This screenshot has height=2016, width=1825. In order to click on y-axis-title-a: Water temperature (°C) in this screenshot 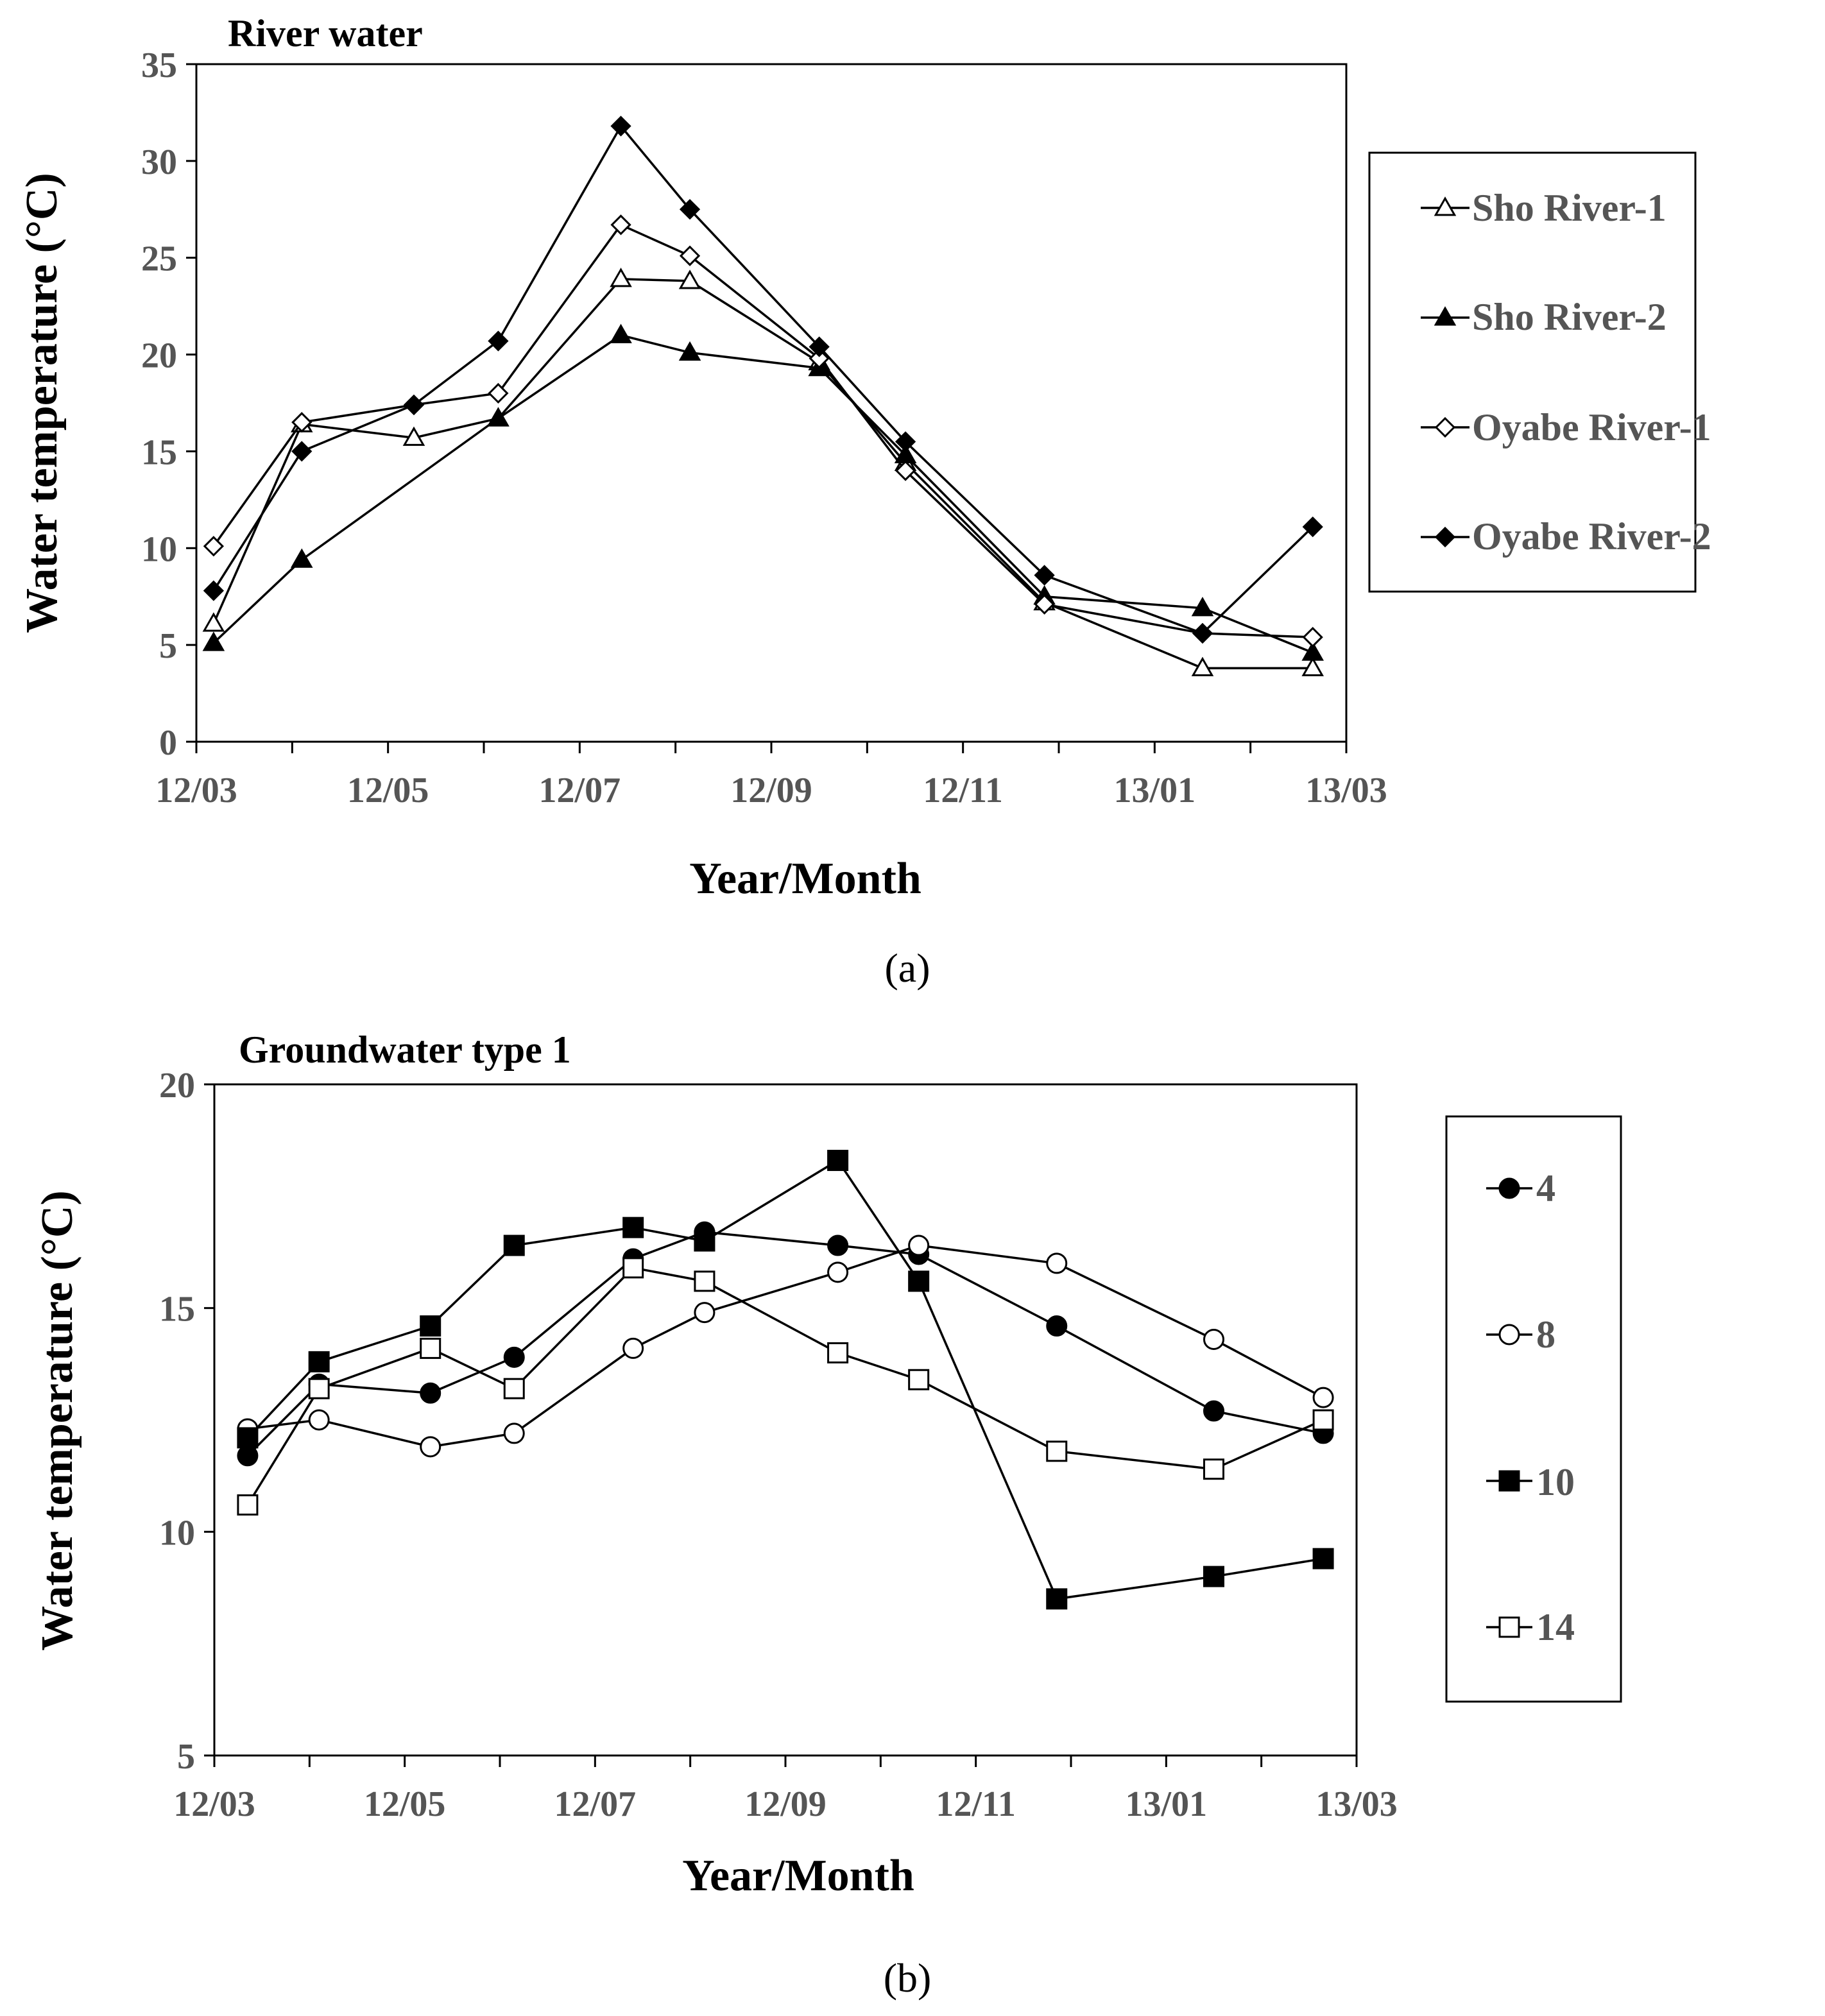, I will do `click(42, 403)`.